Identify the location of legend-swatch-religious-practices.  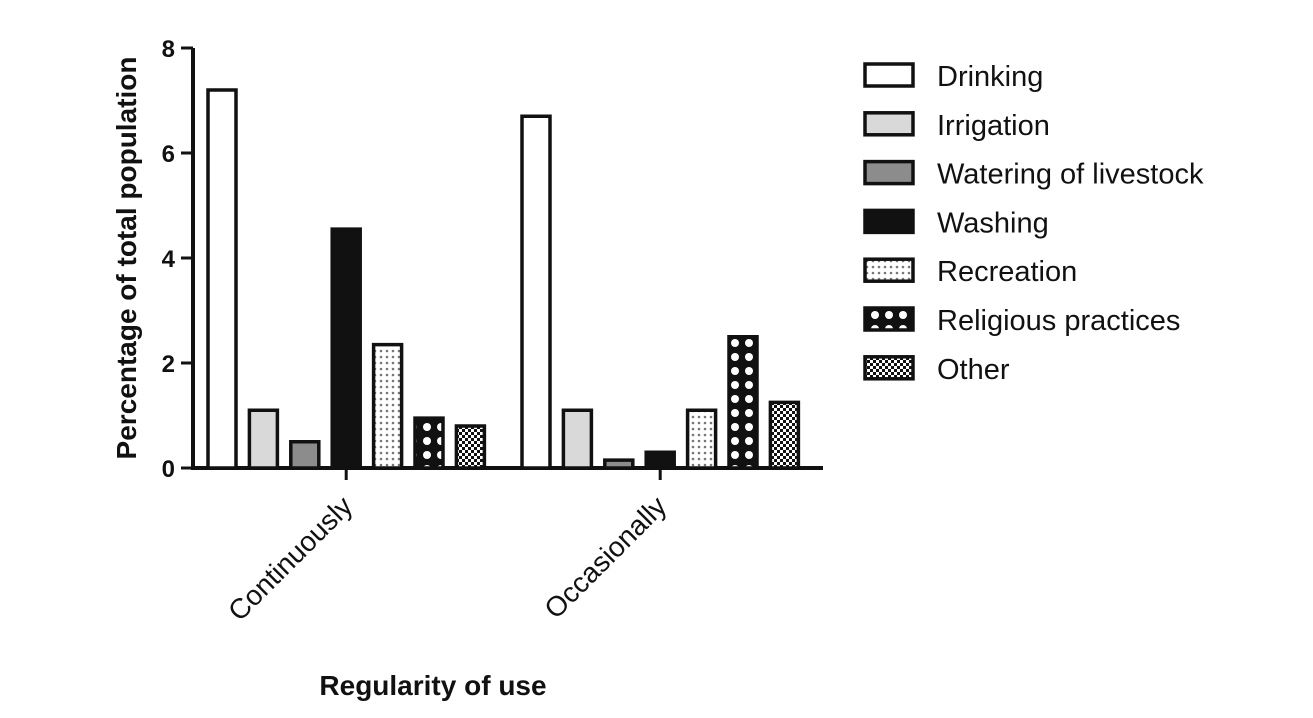
(889, 319).